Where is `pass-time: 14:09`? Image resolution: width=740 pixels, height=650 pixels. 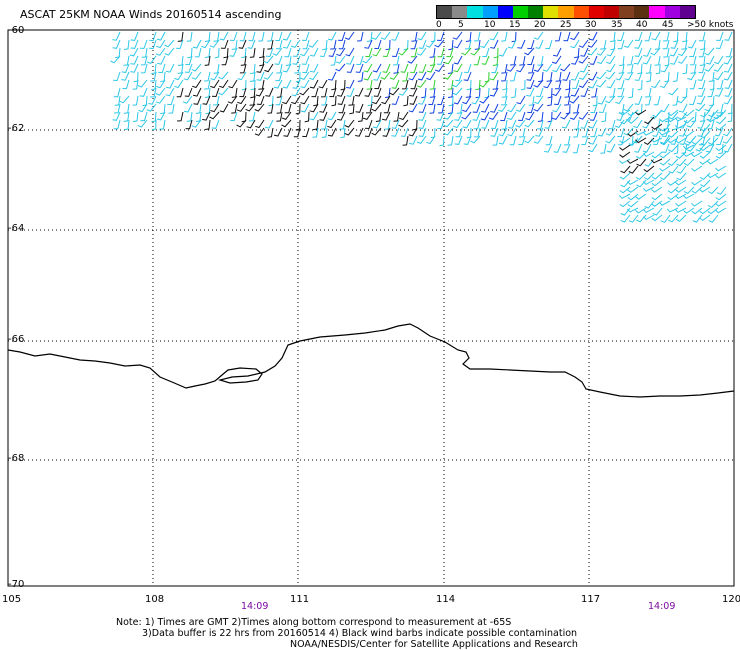
pass-time: 14:09 is located at coordinates (662, 606).